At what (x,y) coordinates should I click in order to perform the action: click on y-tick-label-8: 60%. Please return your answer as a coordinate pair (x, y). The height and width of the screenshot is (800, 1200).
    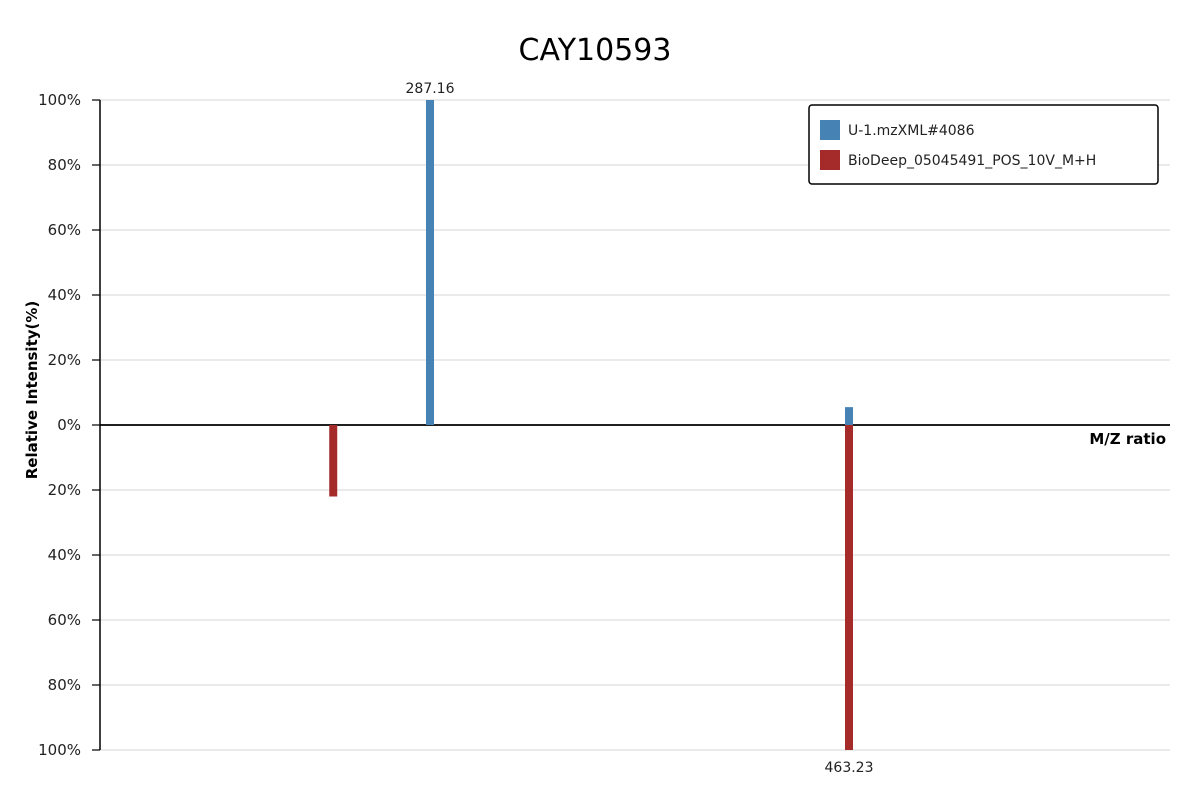
    Looking at the image, I should click on (64, 620).